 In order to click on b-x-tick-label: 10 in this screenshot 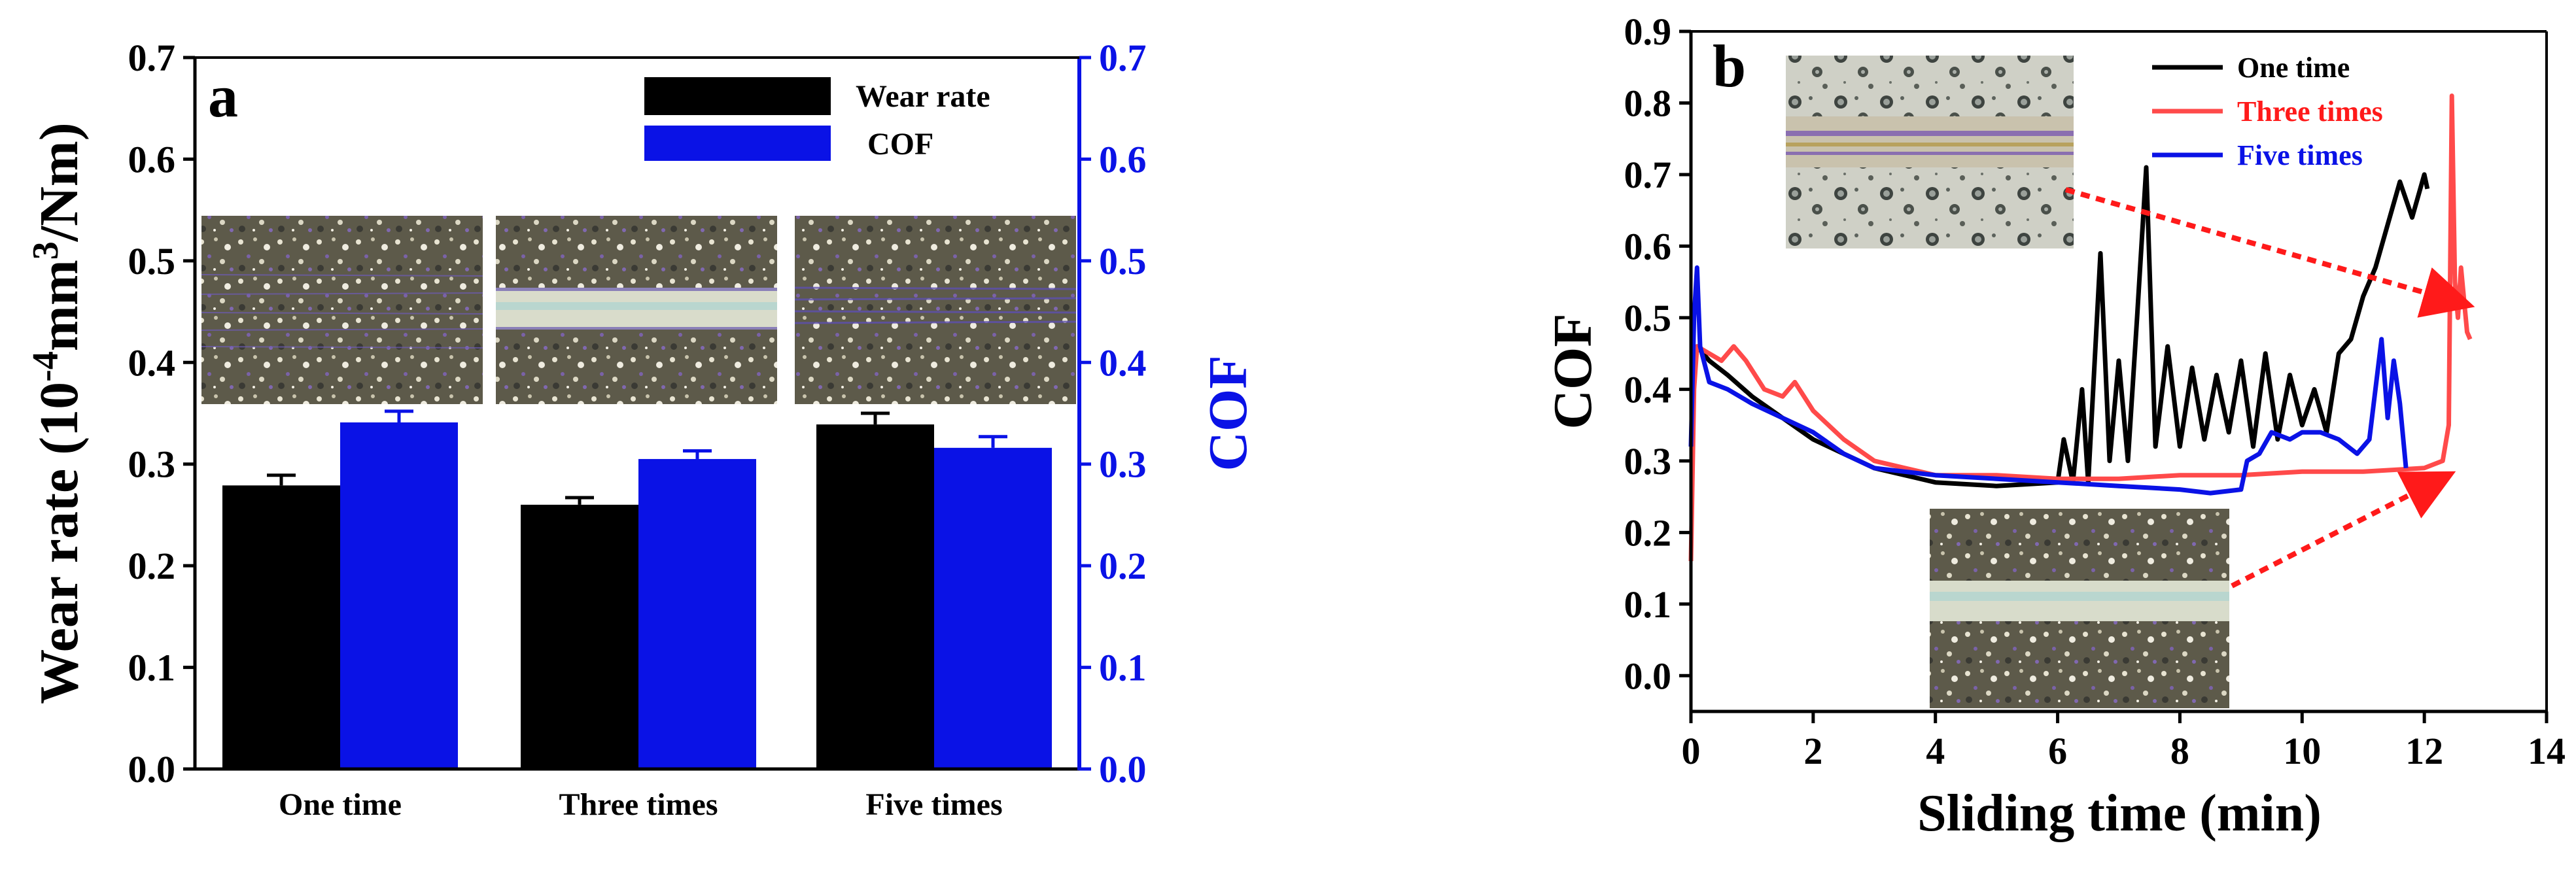, I will do `click(2302, 751)`.